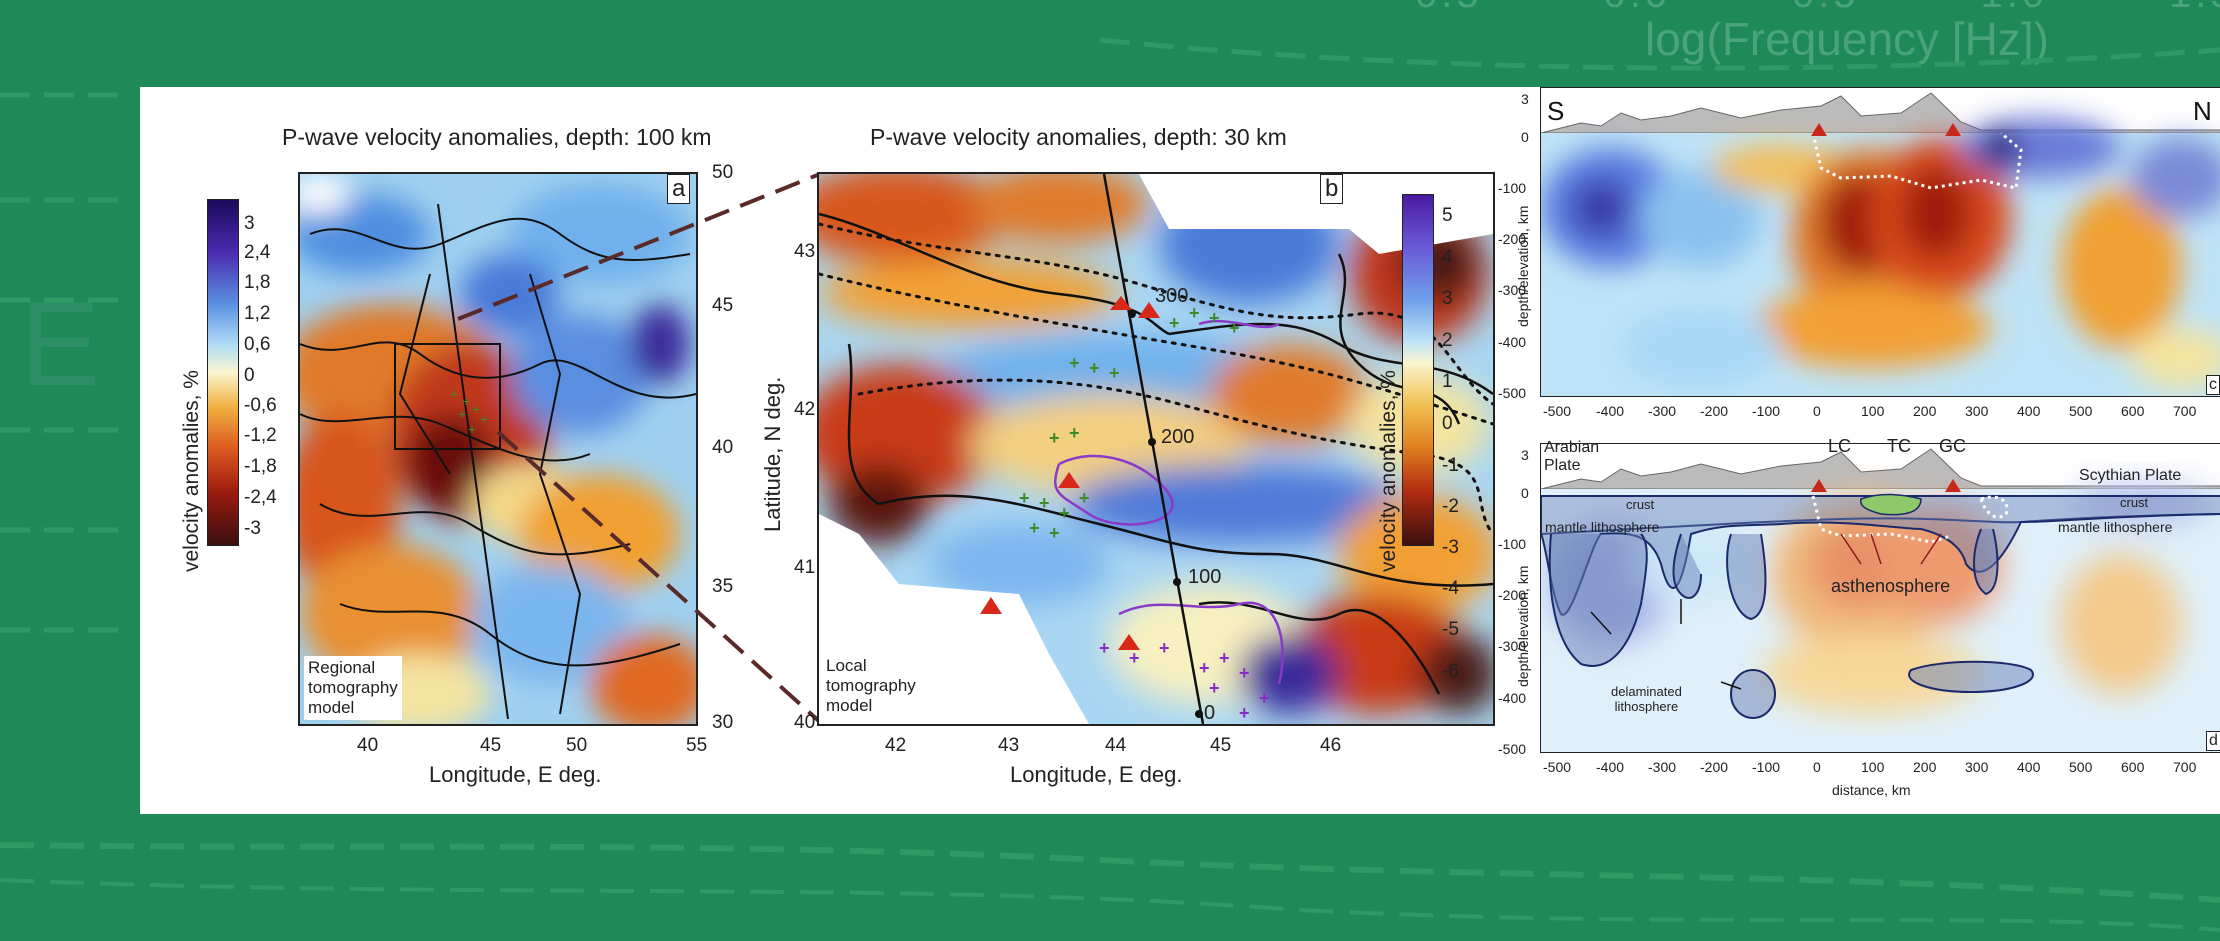  I want to click on panel-d-xtick: 300, so click(1977, 767).